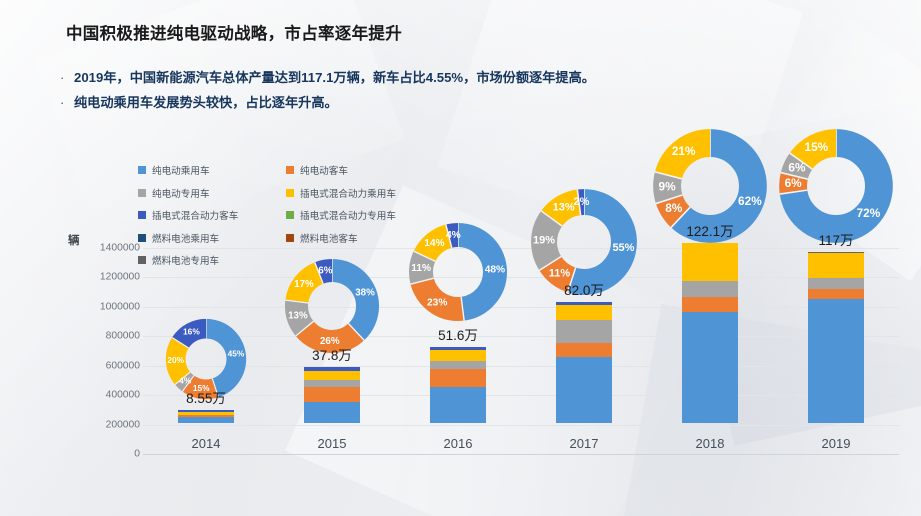  What do you see at coordinates (332, 356) in the screenshot?
I see `bar-total-label: 37.8万` at bounding box center [332, 356].